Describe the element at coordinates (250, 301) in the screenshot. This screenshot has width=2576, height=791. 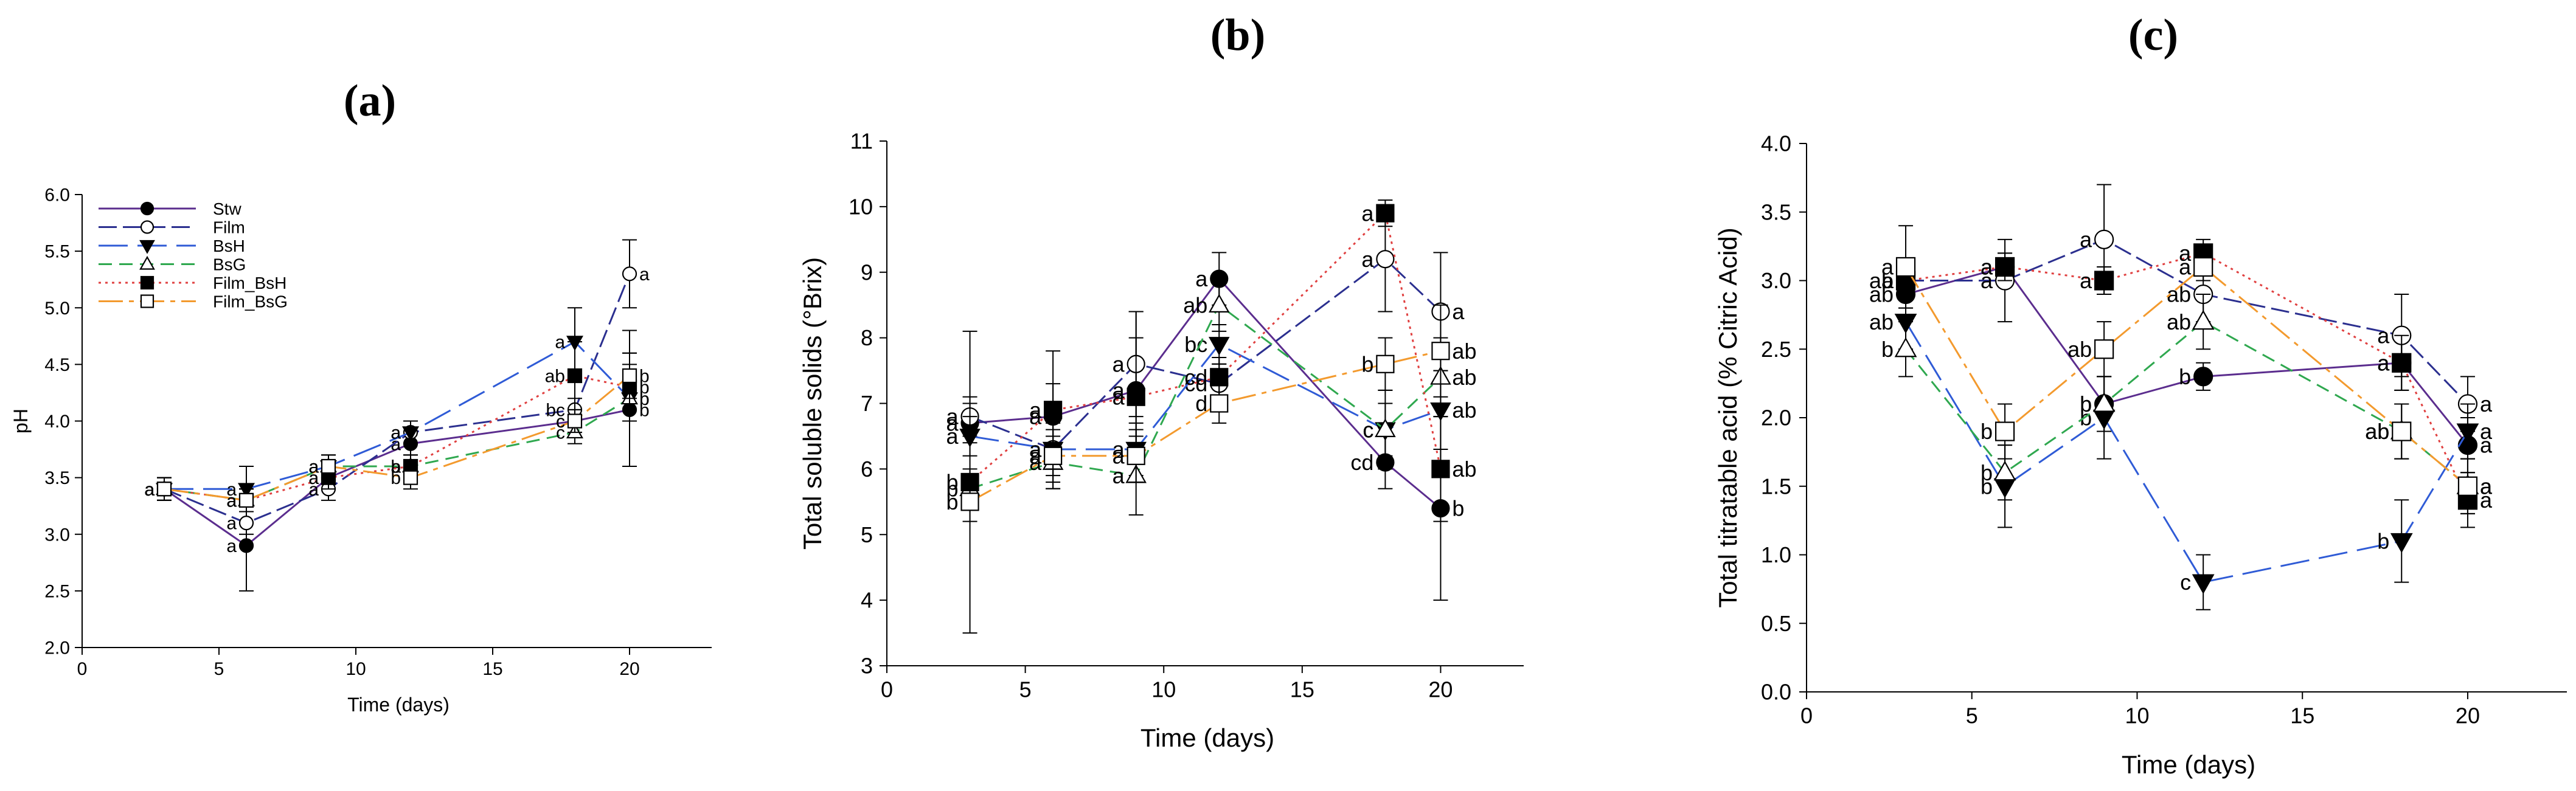
I see `legend-label: Film_BsG` at that location.